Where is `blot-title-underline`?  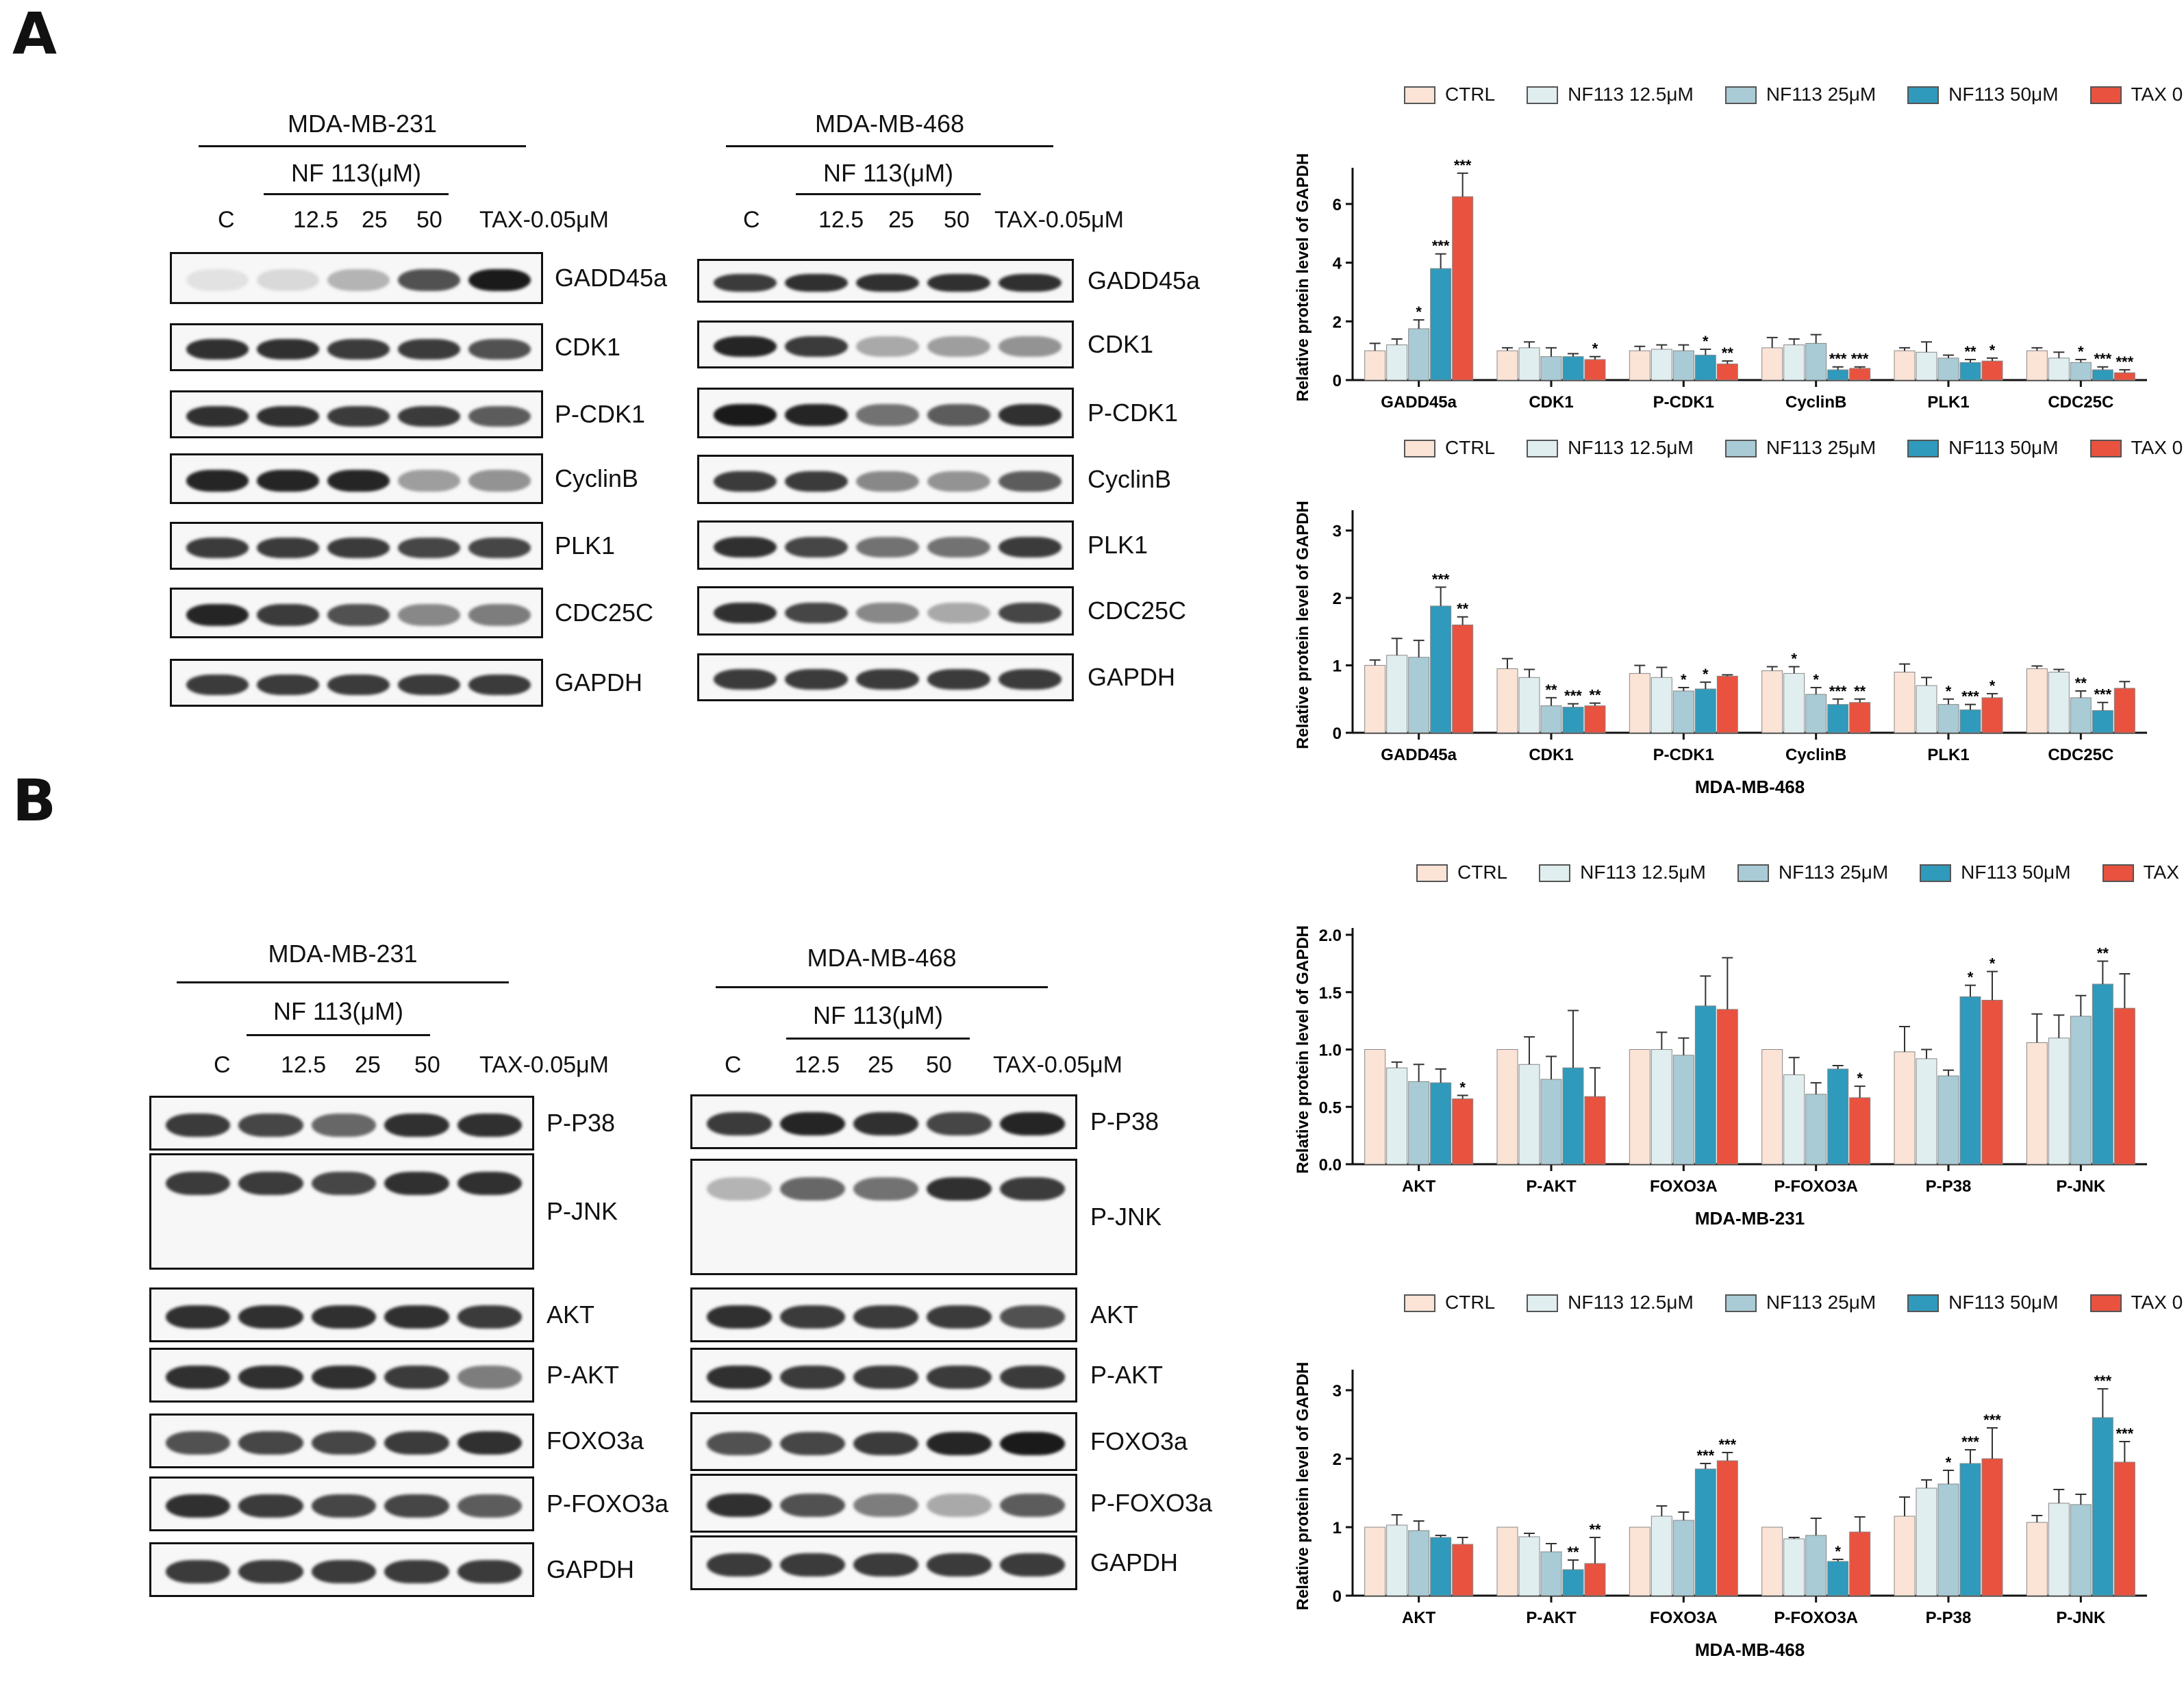 blot-title-underline is located at coordinates (882, 987).